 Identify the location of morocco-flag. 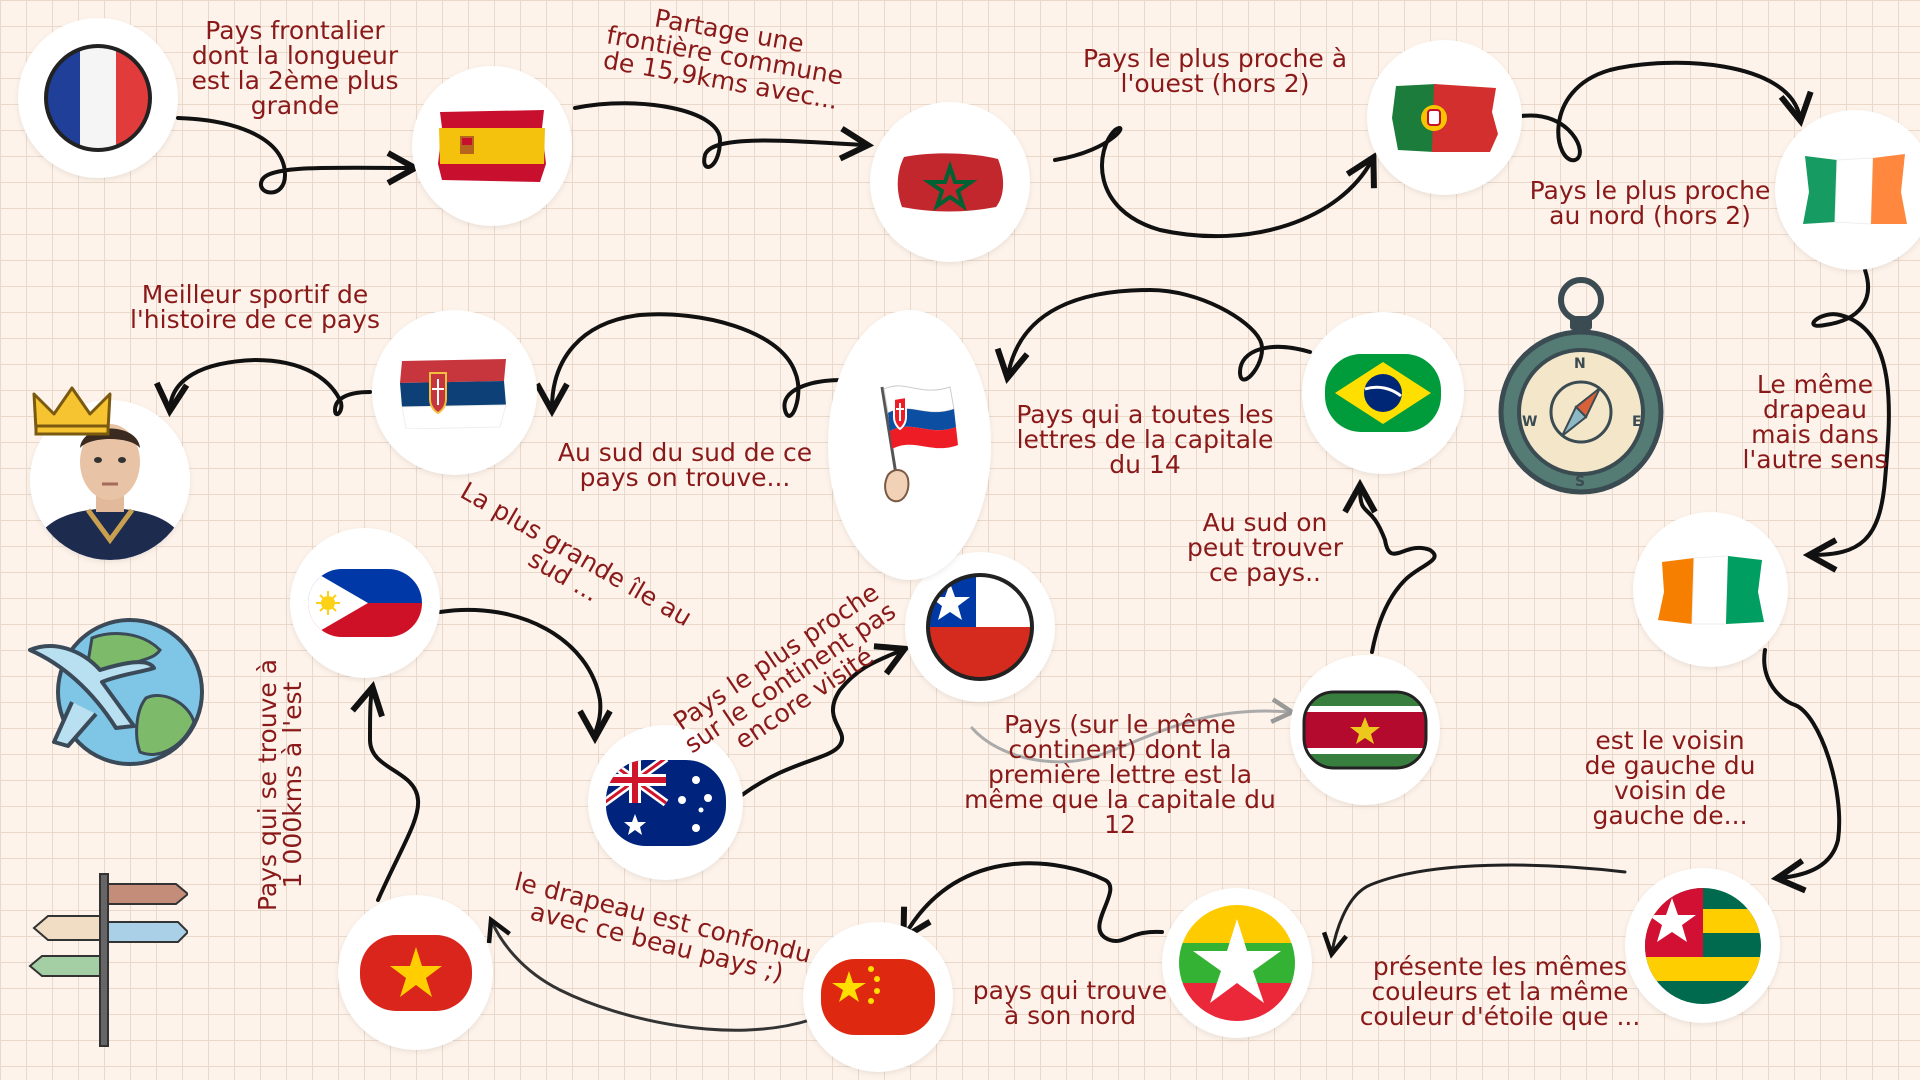
(950, 182).